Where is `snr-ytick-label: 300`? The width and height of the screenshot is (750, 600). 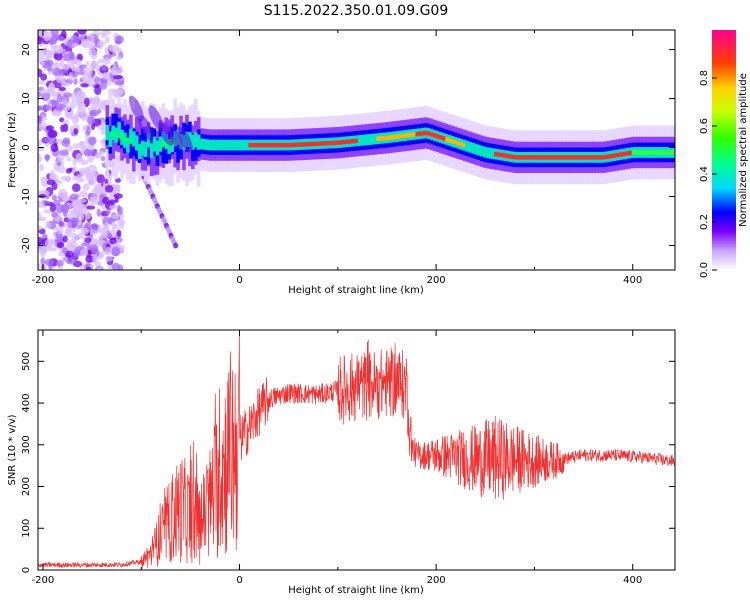
snr-ytick-label: 300 is located at coordinates (26, 444).